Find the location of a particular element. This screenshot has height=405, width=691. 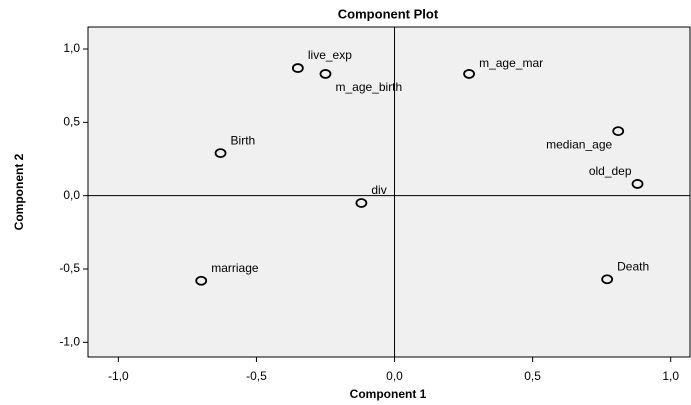

y-axis-label: Component 2 is located at coordinates (19, 191).